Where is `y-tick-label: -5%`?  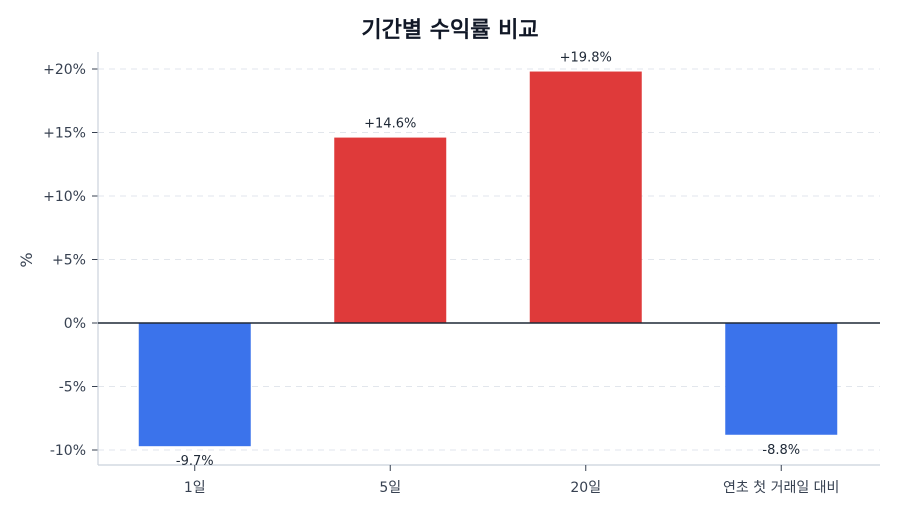 y-tick-label: -5% is located at coordinates (72, 388).